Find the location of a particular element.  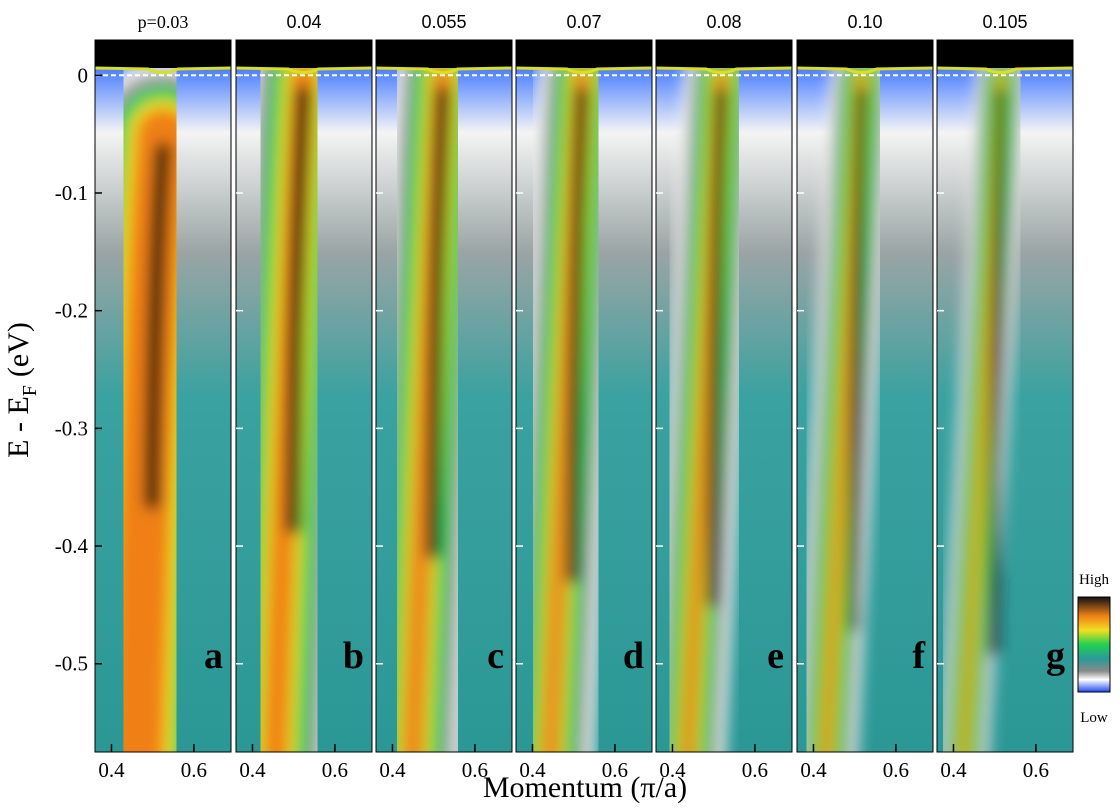

y-label-main: E - E is located at coordinates (18, 427).